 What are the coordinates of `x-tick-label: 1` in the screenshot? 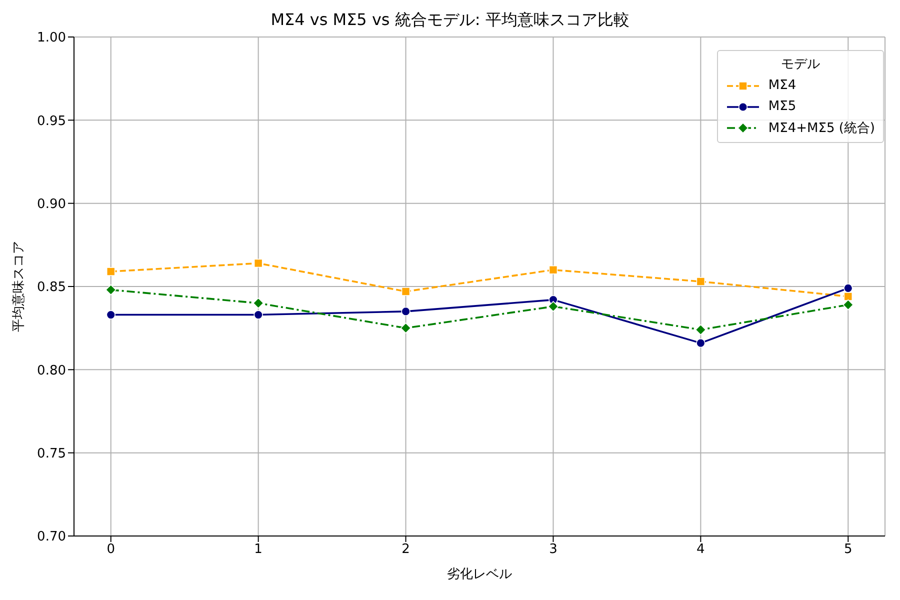 It's located at (258, 550).